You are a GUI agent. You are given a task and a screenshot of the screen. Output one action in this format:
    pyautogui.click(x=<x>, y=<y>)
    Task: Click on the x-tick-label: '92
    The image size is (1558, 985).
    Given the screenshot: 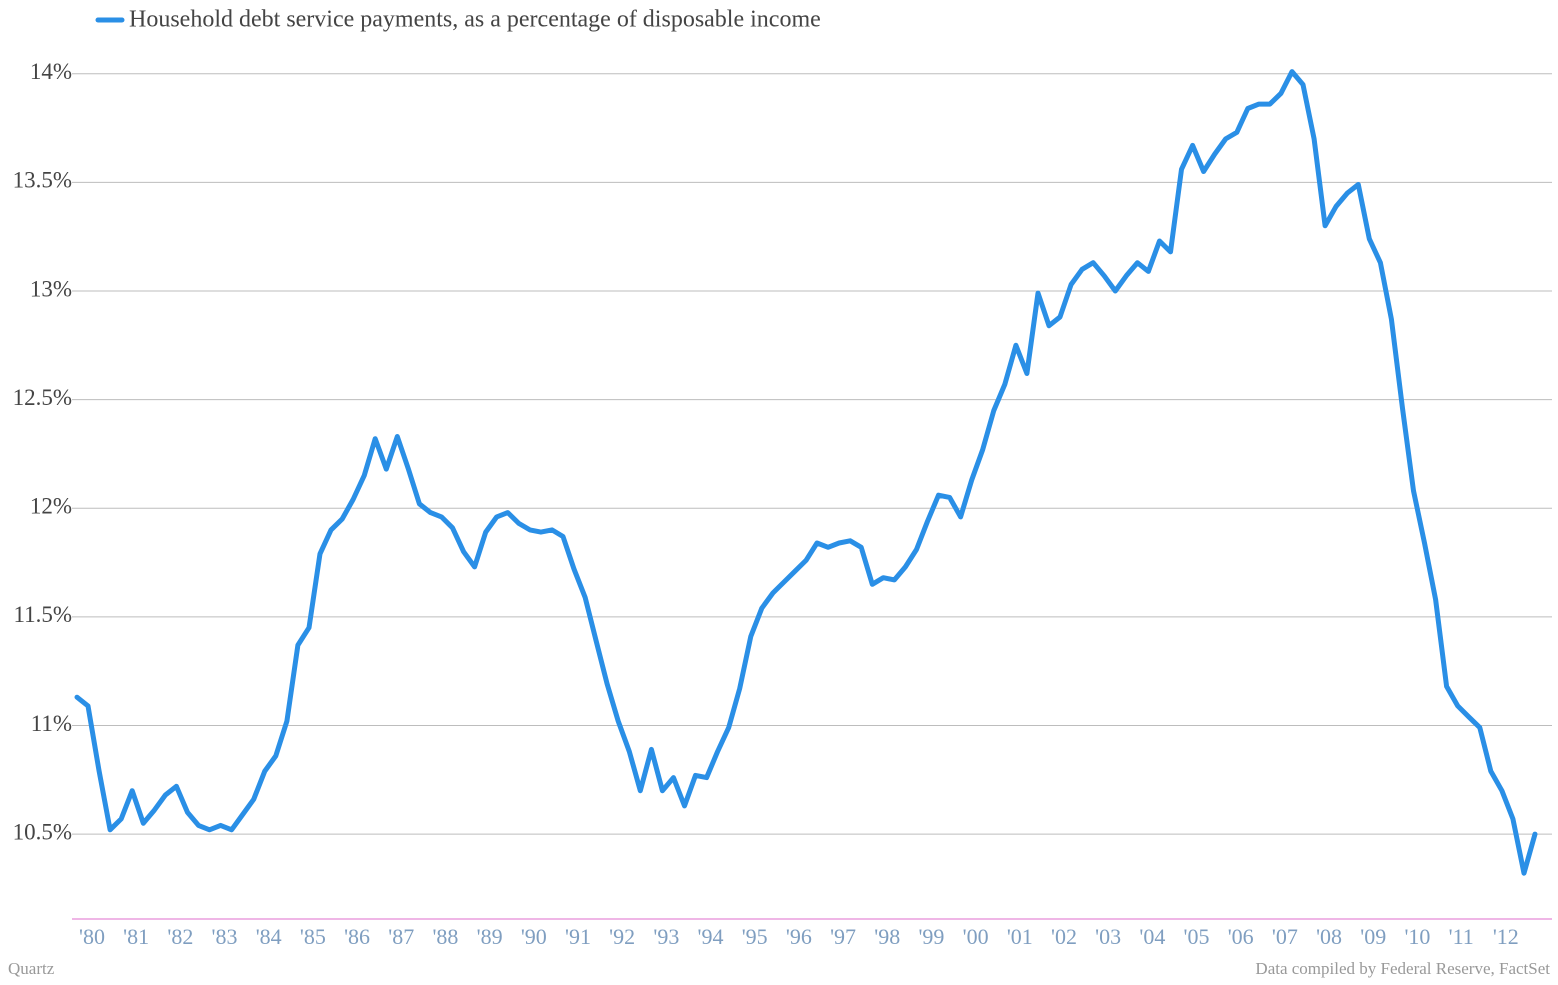 What is the action you would take?
    pyautogui.click(x=622, y=936)
    